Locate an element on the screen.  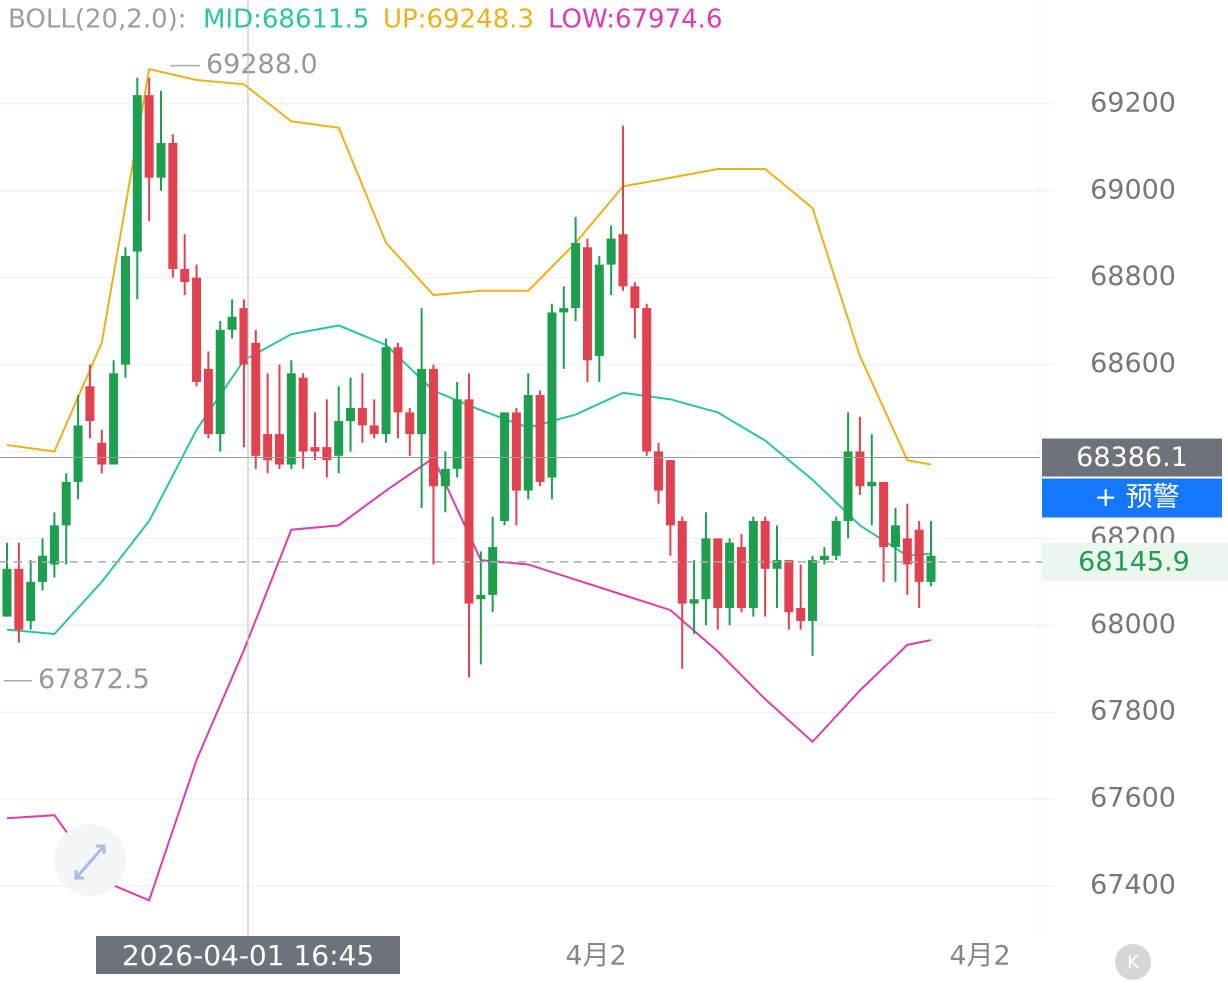
indicator-low: LOW:67974.6 is located at coordinates (635, 20).